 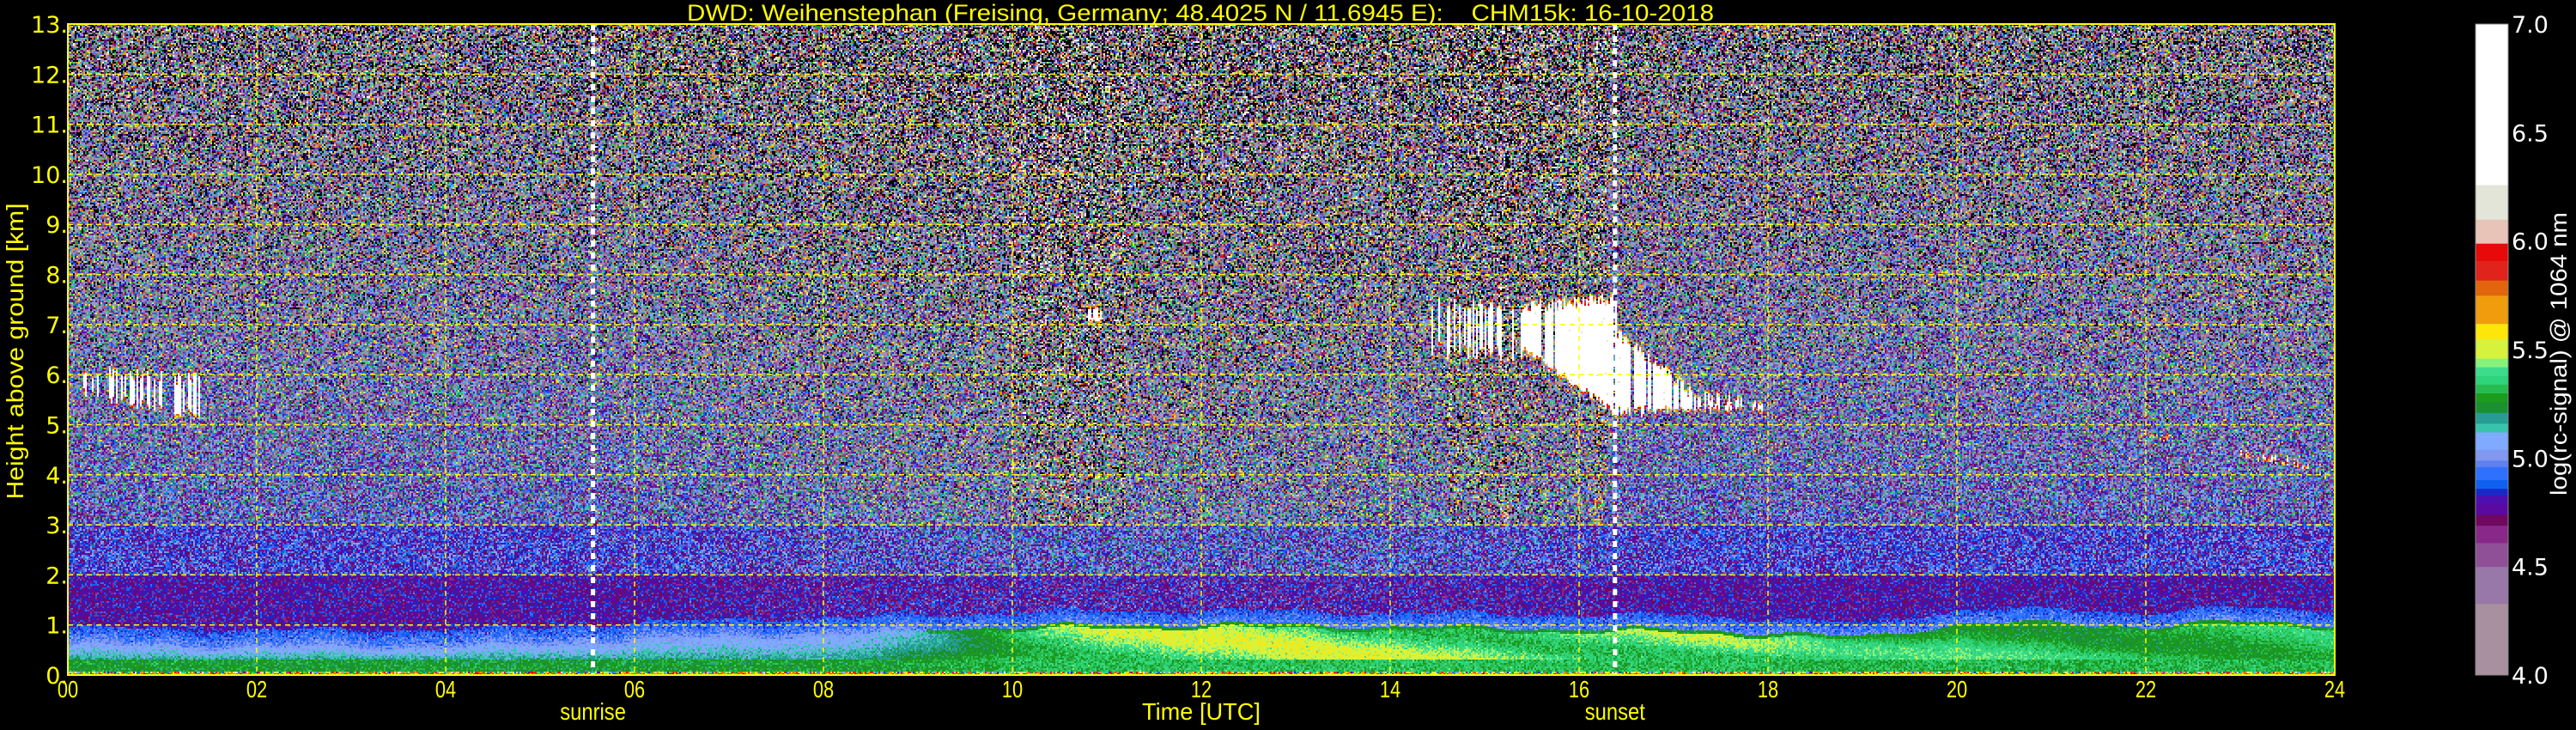 I want to click on colorbar-tick-label: 7.0, so click(x=2530, y=25).